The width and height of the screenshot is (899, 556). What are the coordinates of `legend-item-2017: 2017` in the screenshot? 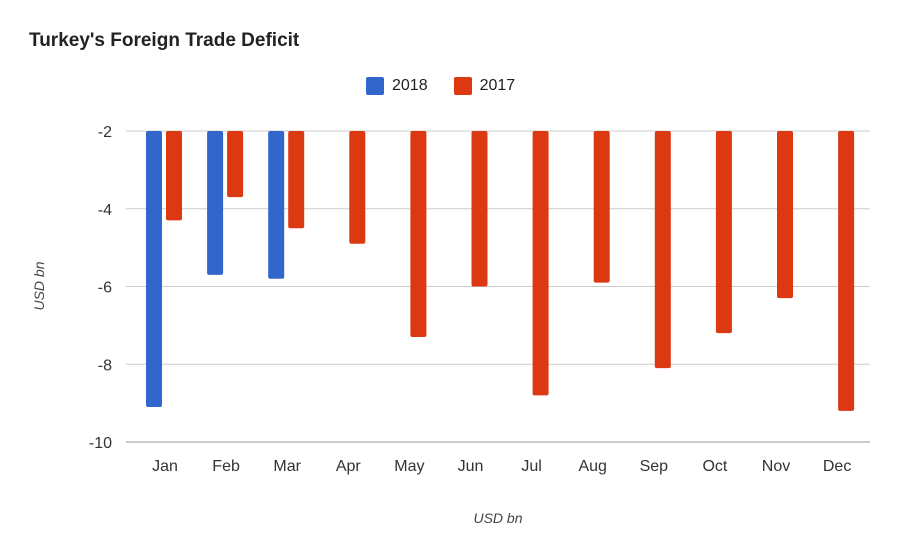 It's located at (484, 86).